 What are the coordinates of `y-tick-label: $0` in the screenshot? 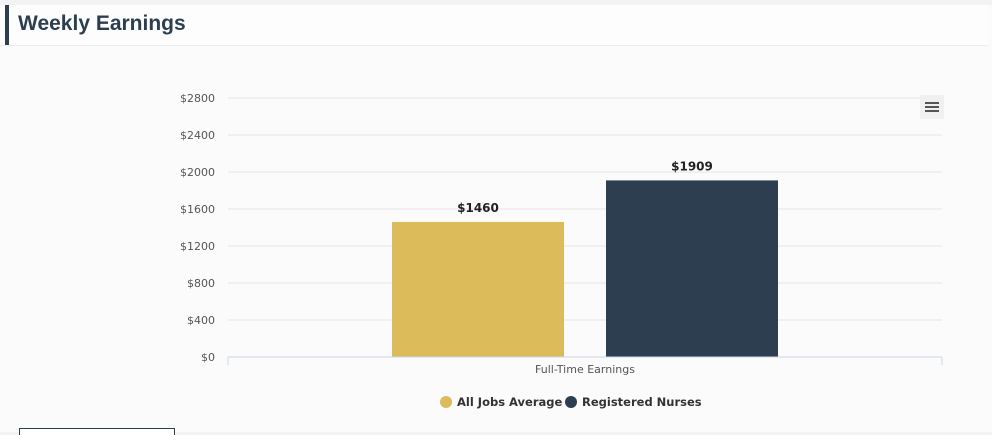 It's located at (208, 357).